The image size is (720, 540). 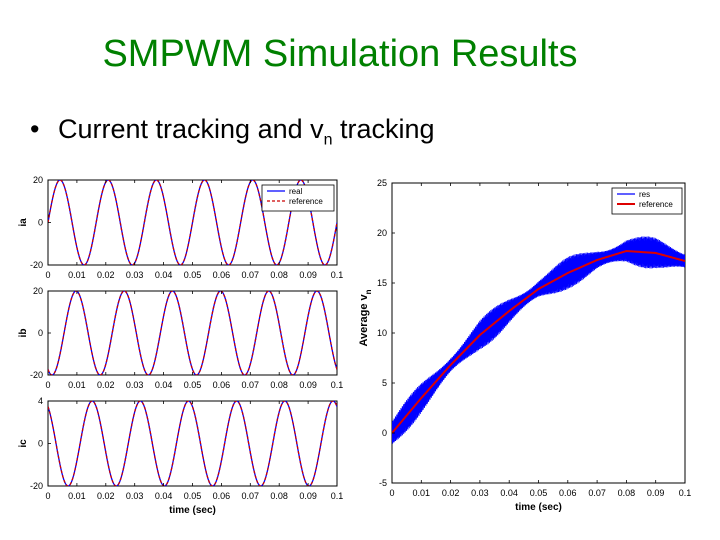 I want to click on bullet-subscript: n, so click(x=328, y=140).